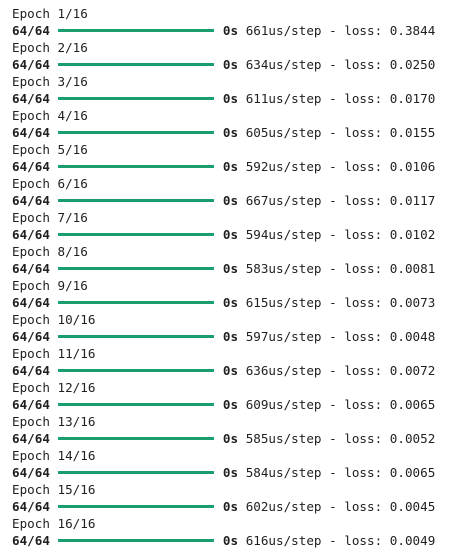 This screenshot has height=552, width=454. What do you see at coordinates (54, 421) in the screenshot?
I see `epoch-header: Epoch 13/16` at bounding box center [54, 421].